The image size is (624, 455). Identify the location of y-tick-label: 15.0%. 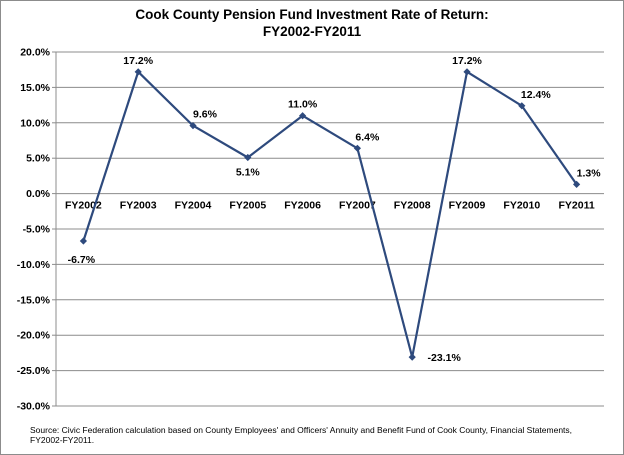
(35, 88).